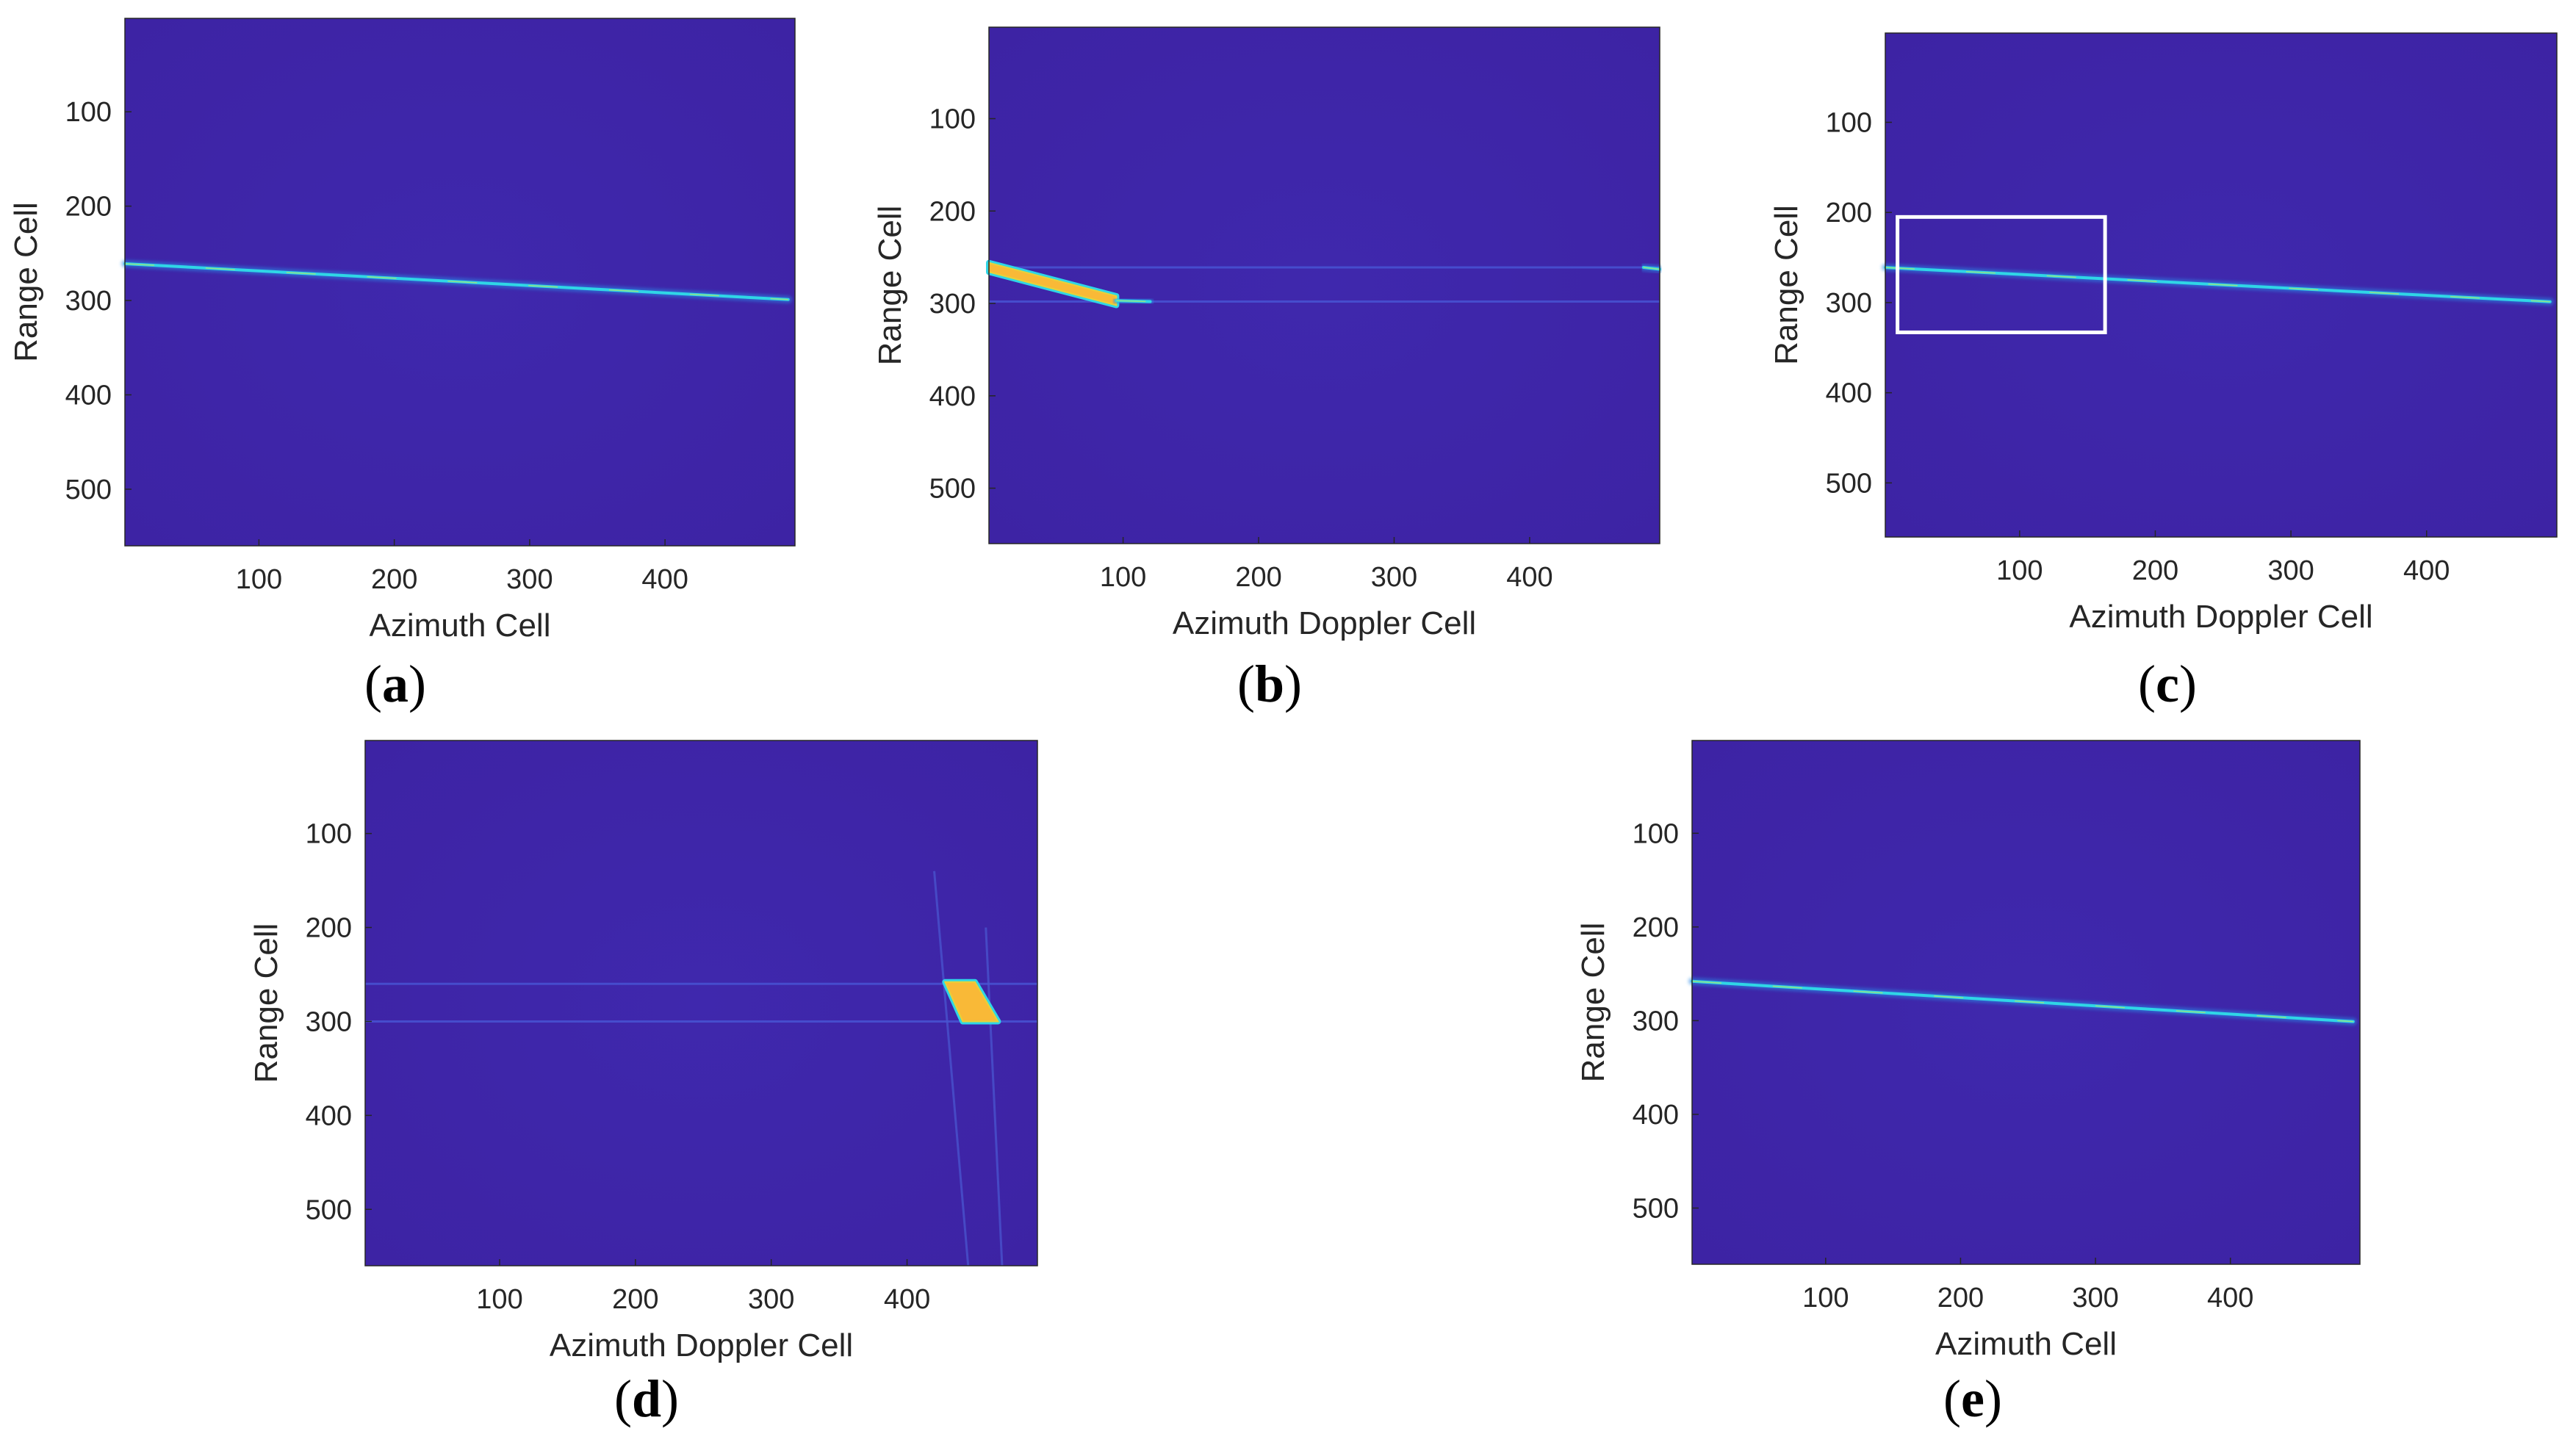 Image resolution: width=2573 pixels, height=1456 pixels. Describe the element at coordinates (952, 396) in the screenshot. I see `ytick-label-b-400: 400` at that location.